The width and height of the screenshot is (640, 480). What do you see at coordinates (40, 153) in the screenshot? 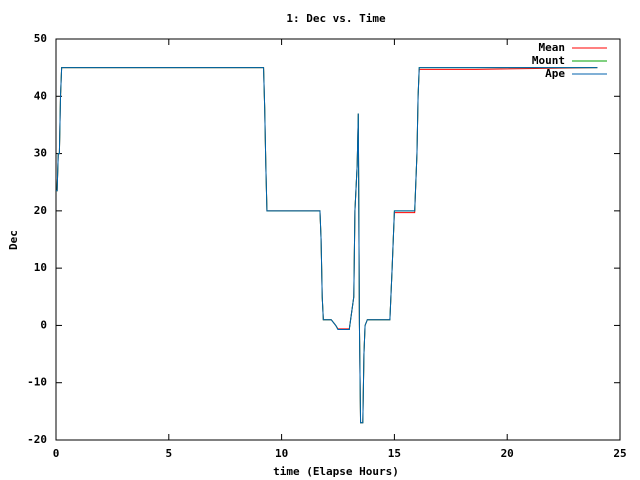
I see `y-tick-label: 30` at bounding box center [40, 153].